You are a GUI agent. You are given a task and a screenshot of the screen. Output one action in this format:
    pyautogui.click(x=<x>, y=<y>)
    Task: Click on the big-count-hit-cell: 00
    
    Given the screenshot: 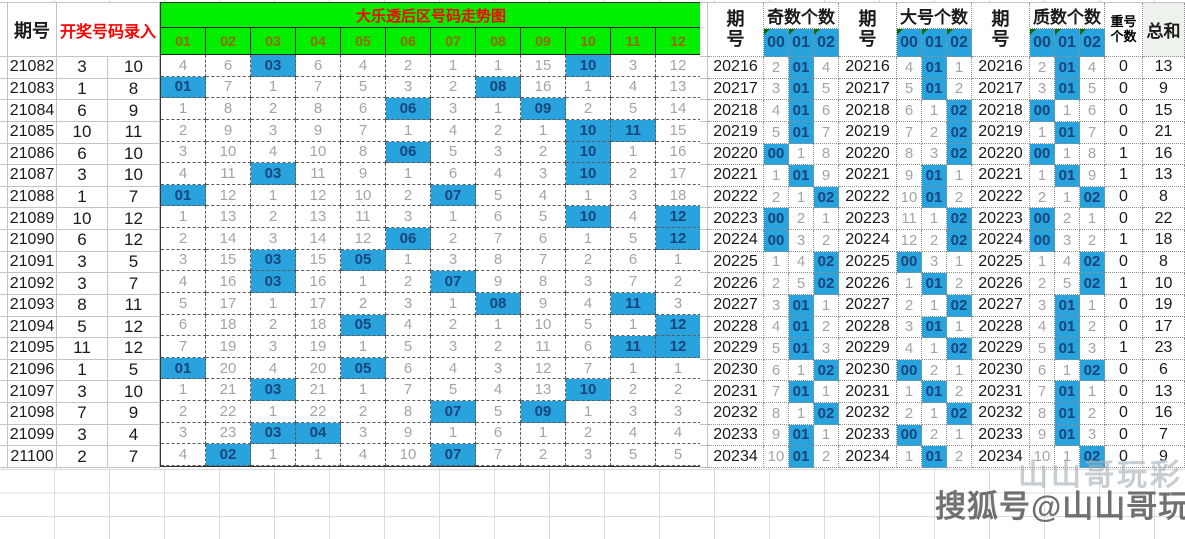 What is the action you would take?
    pyautogui.click(x=909, y=370)
    